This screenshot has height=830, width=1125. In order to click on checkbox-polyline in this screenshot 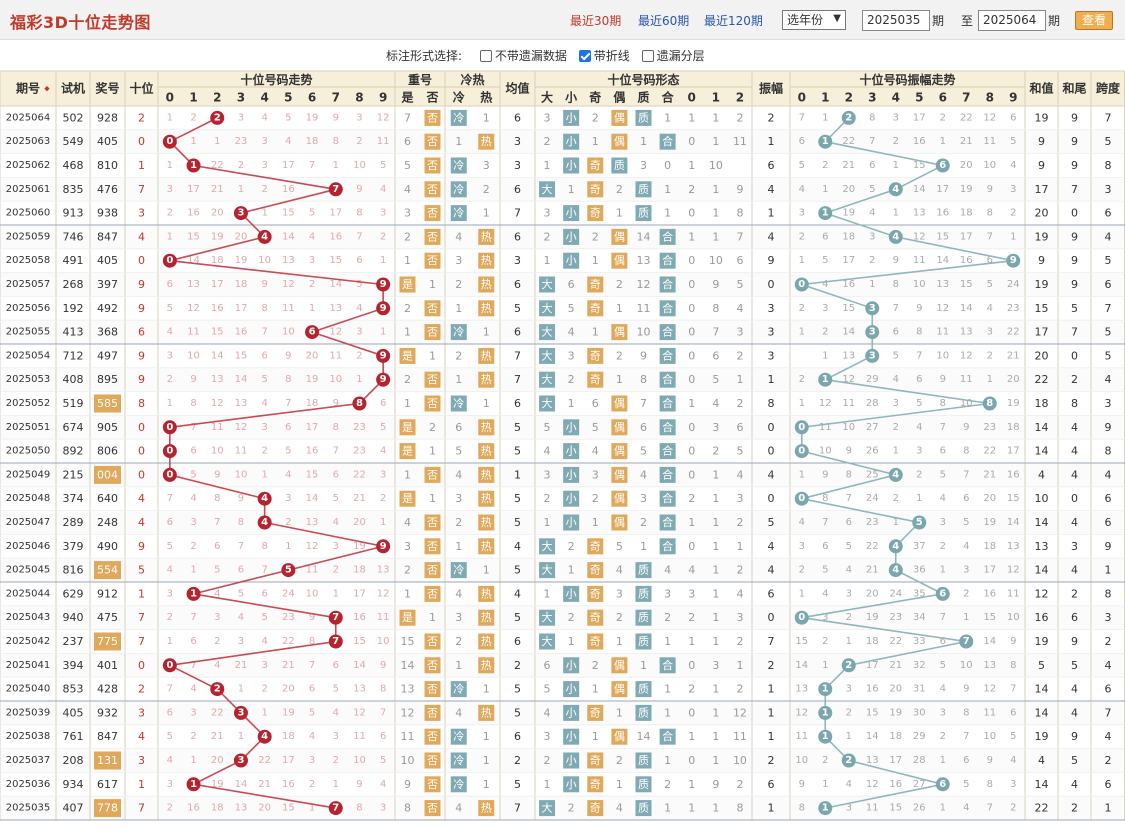, I will do `click(584, 56)`.